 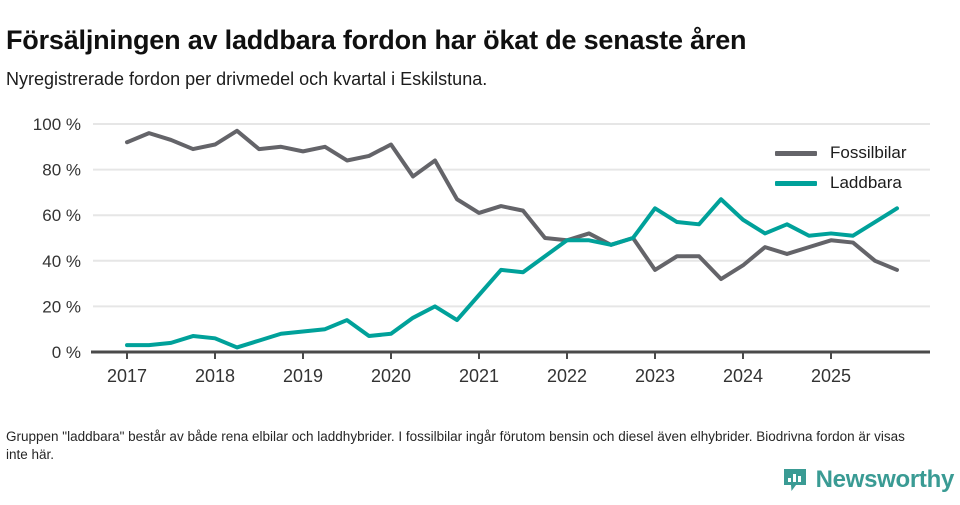 I want to click on legend-item-laddbara: Laddbara, so click(x=865, y=183).